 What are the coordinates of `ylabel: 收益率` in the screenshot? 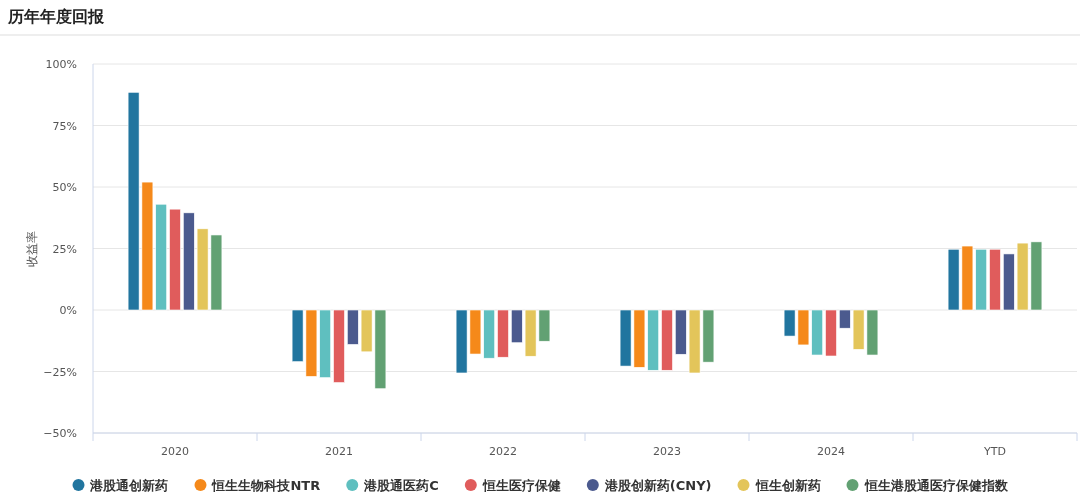 It's located at (32, 248).